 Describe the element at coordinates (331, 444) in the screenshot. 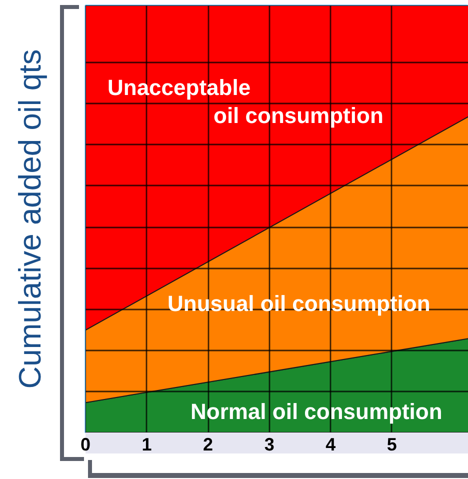

I see `x-tick-label: 4` at that location.